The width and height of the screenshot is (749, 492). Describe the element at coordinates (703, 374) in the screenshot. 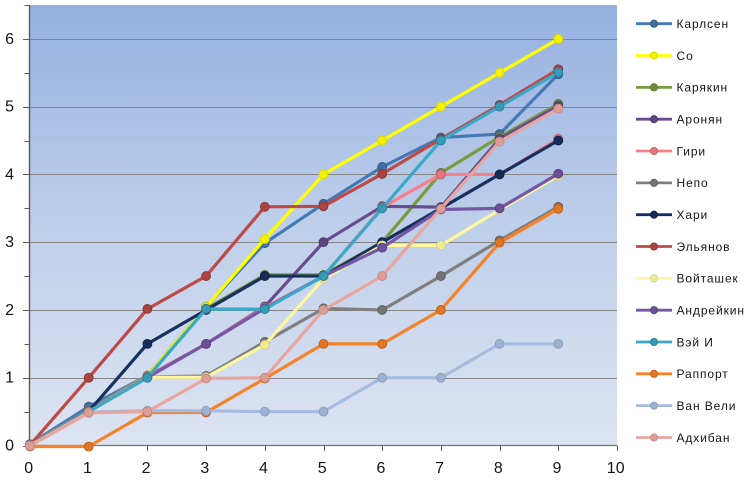

I see `svg-text: Раппорт` at that location.